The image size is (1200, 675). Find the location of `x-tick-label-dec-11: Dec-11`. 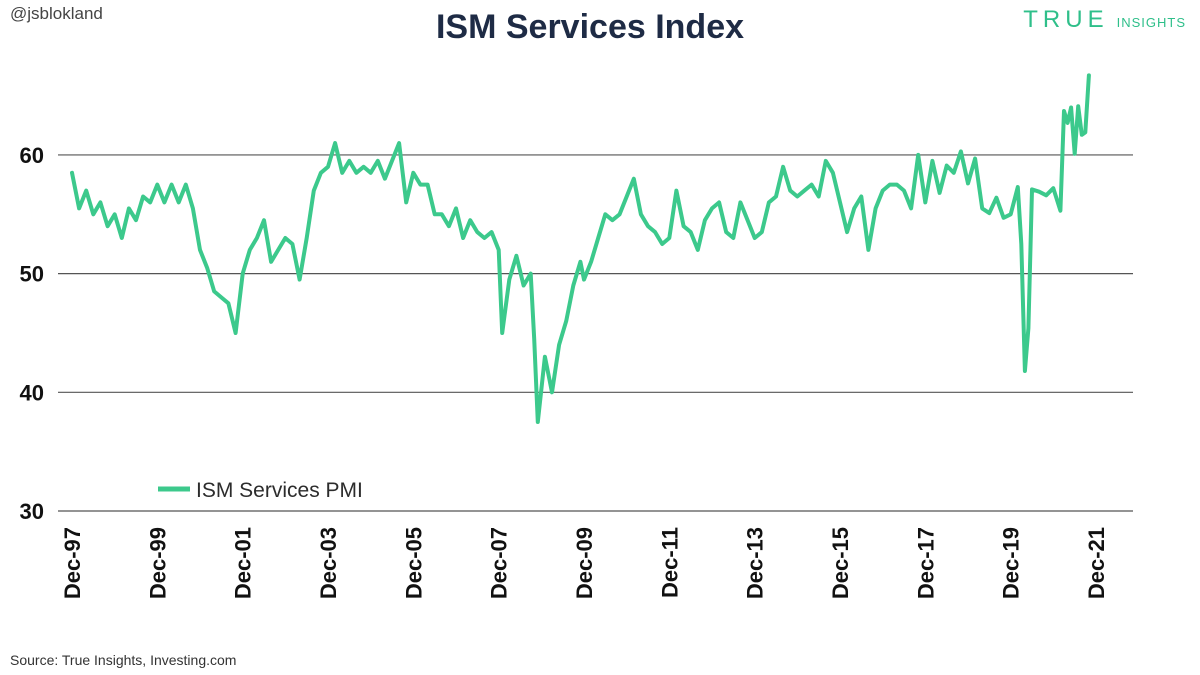

x-tick-label-dec-11: Dec-11 is located at coordinates (669, 562).